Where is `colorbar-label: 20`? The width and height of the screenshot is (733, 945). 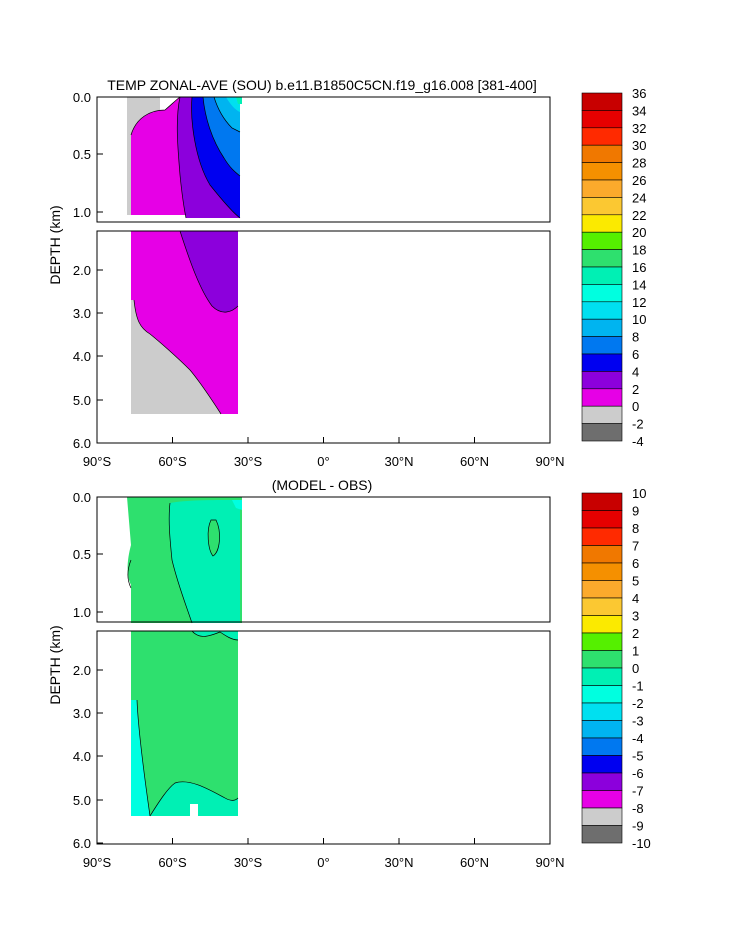
colorbar-label: 20 is located at coordinates (639, 232).